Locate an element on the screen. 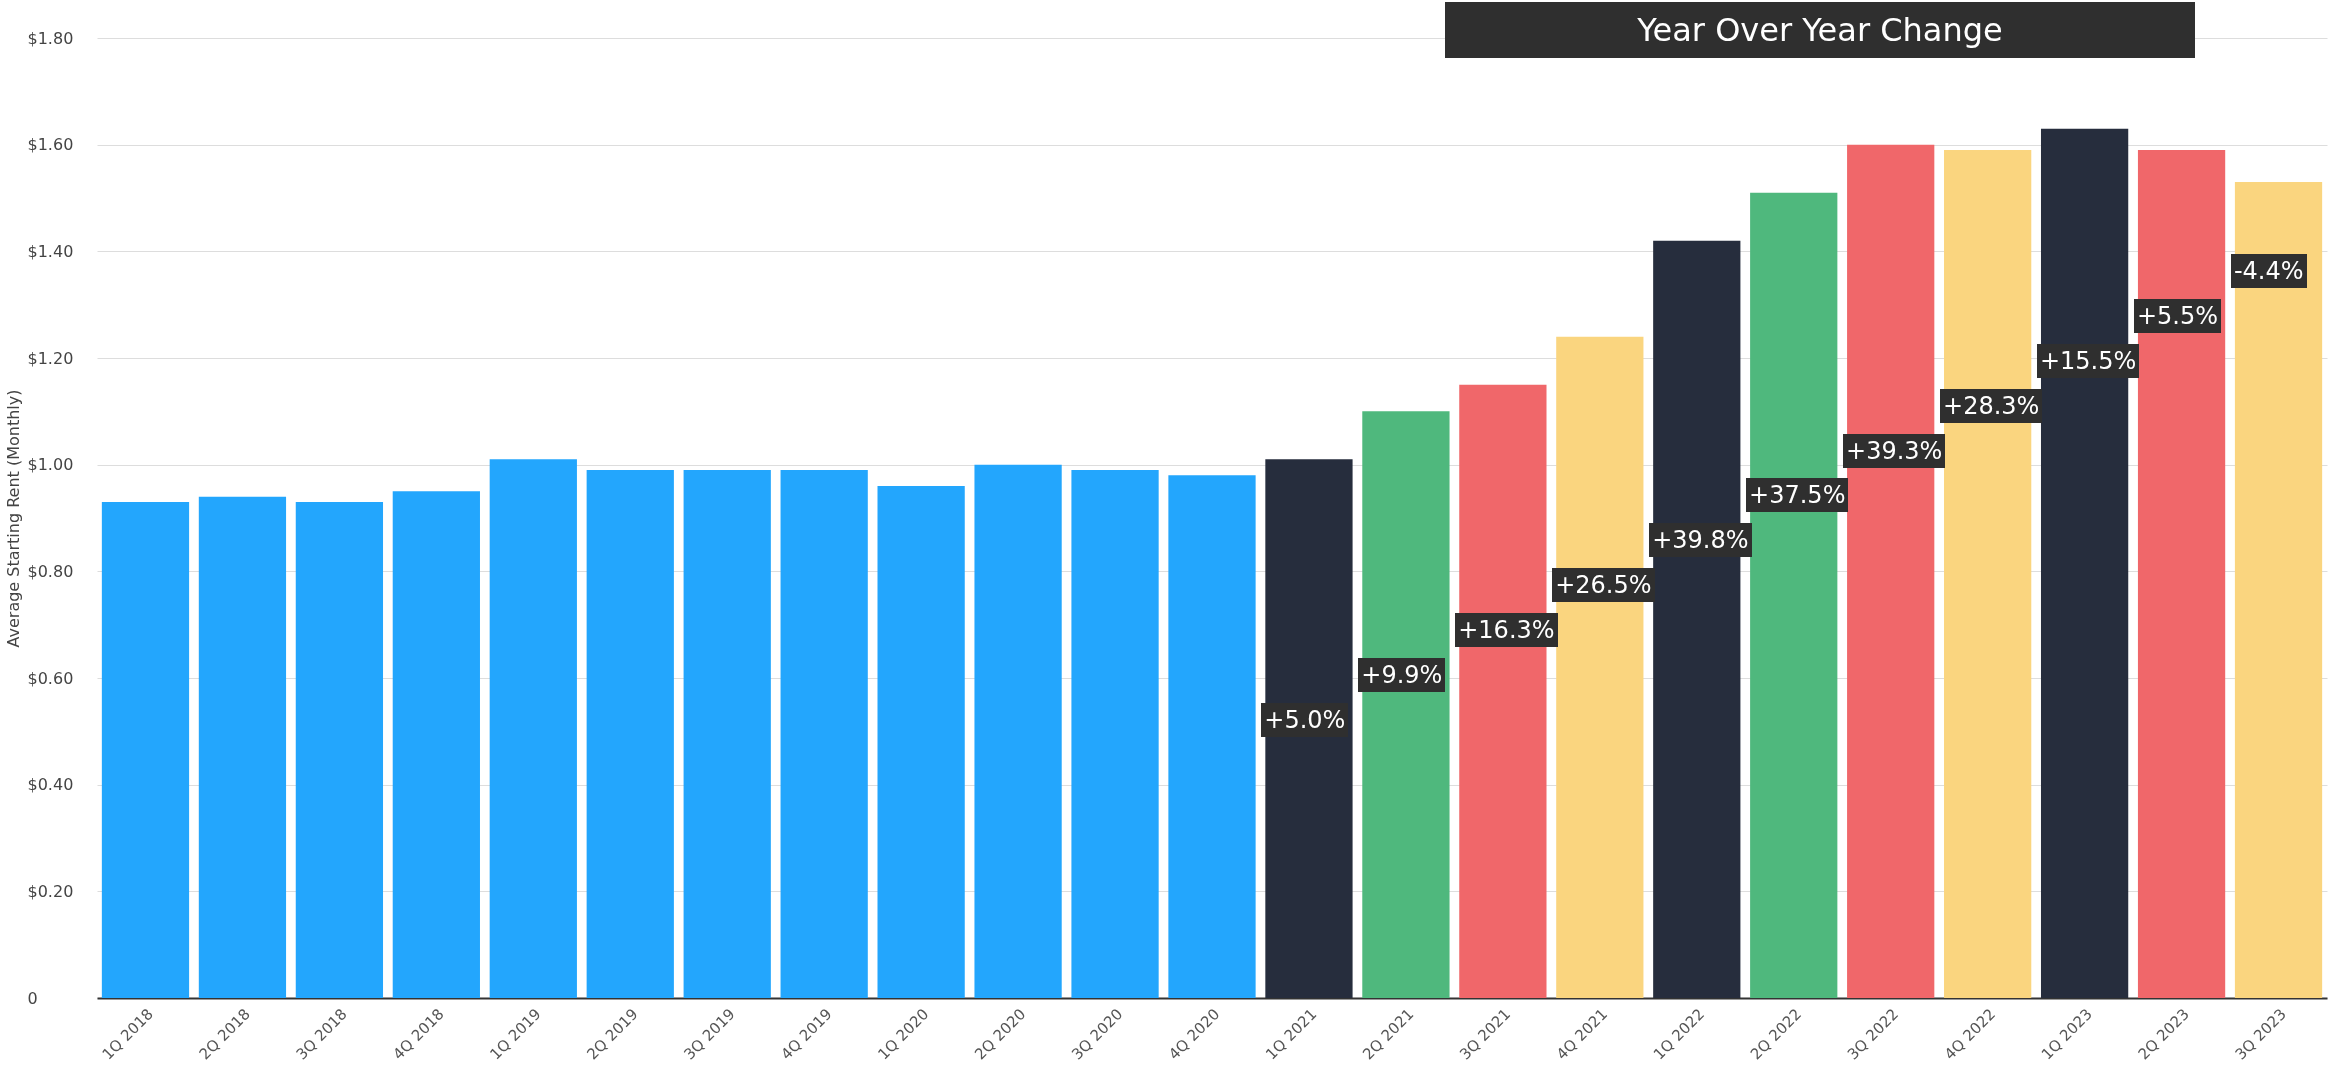  y-tick-label: $1.60 is located at coordinates (50, 145).